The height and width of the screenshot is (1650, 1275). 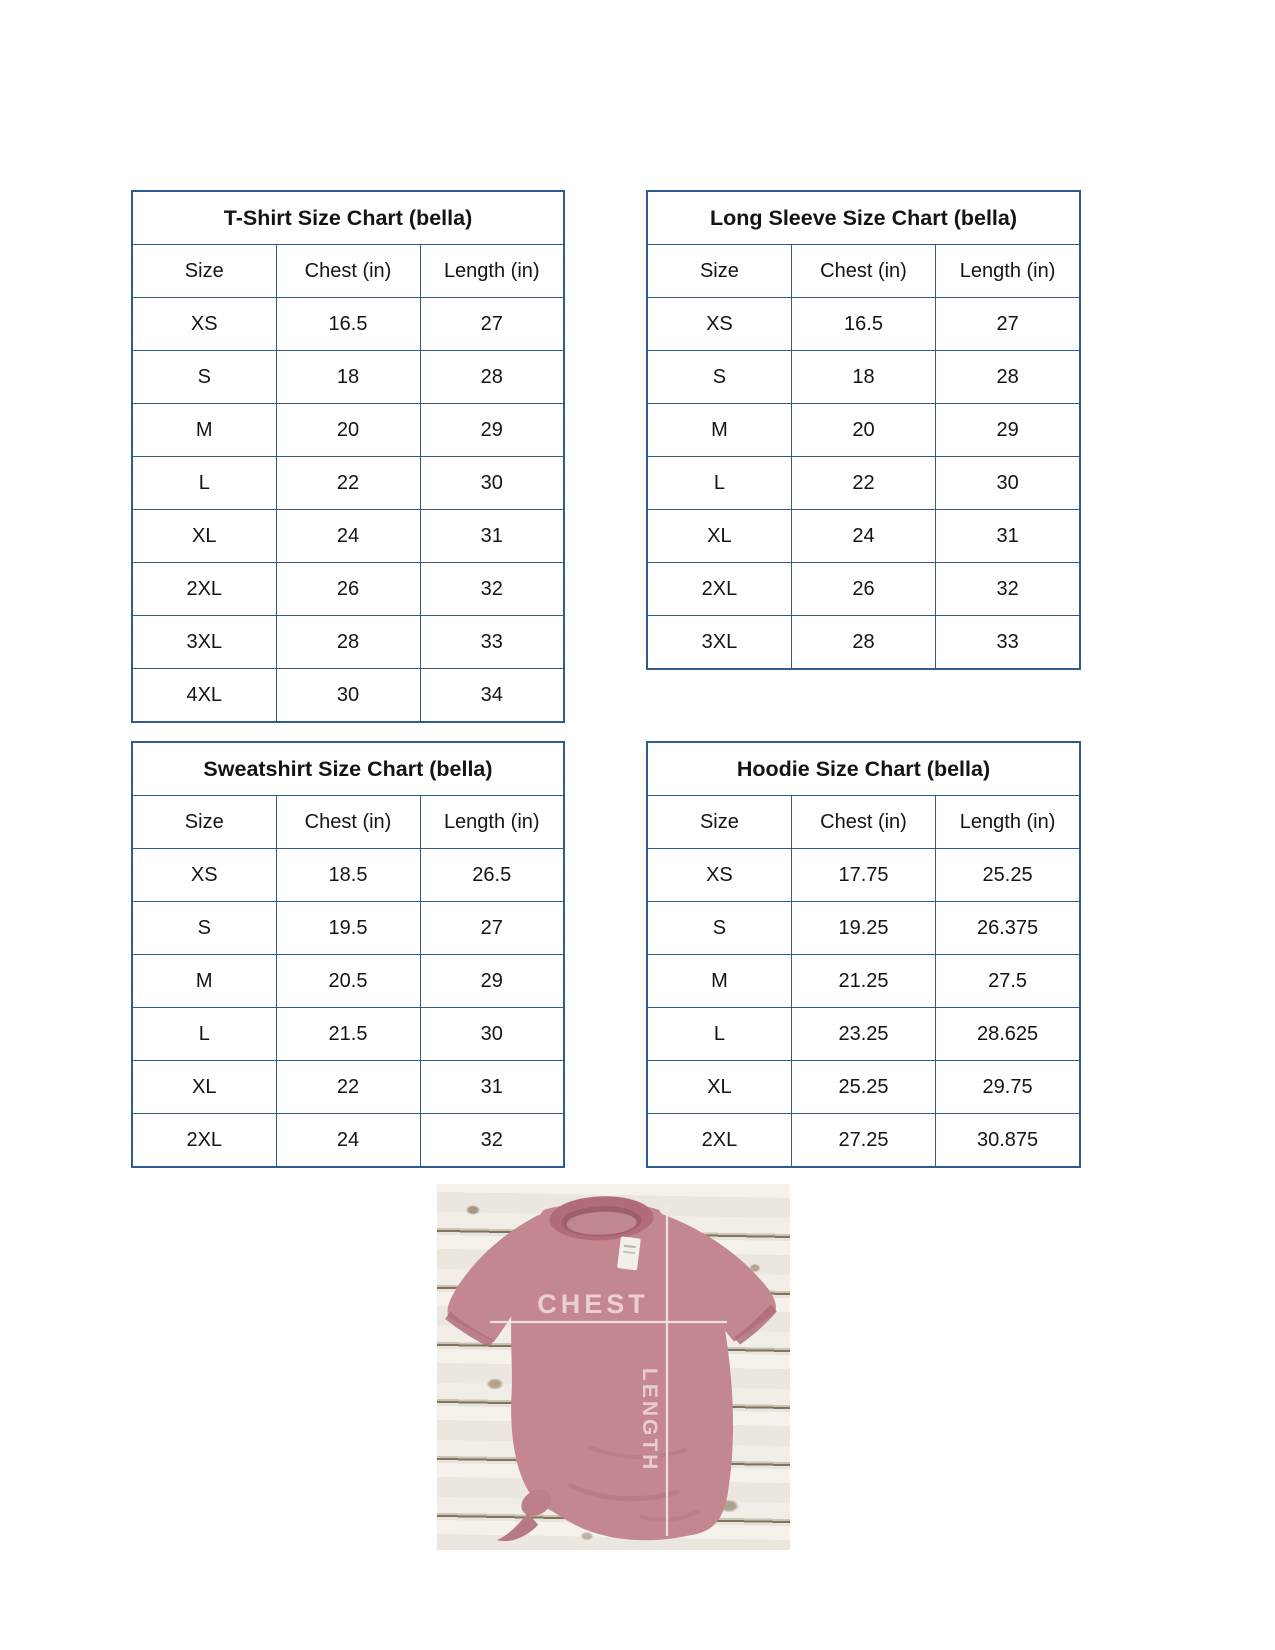 I want to click on cell: 3XL, so click(x=719, y=642).